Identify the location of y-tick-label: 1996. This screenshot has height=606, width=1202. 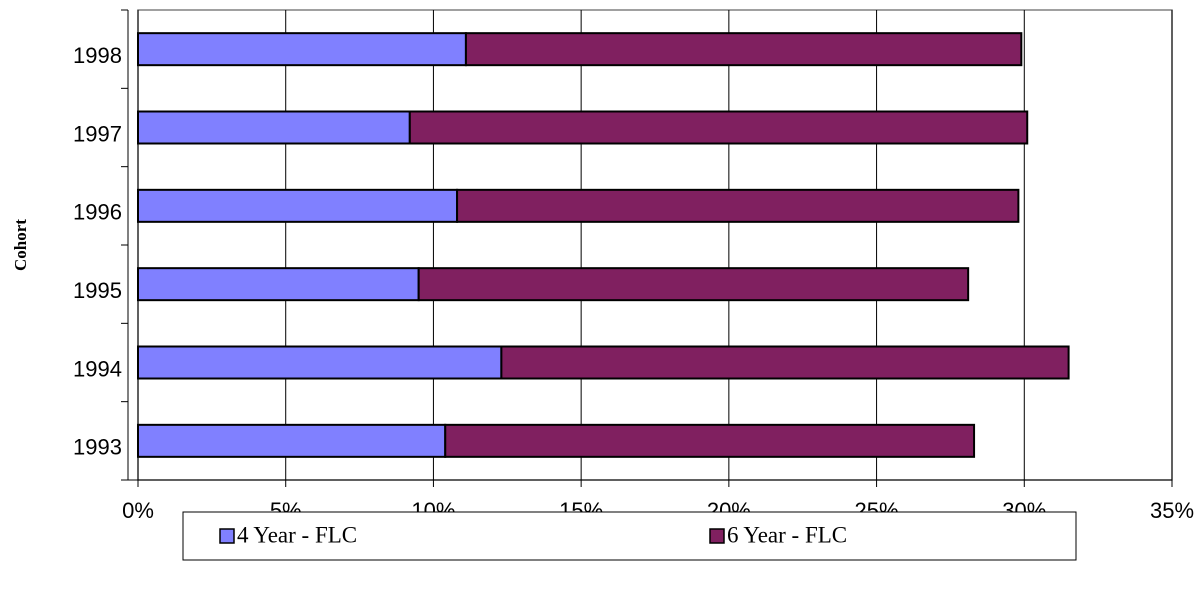
(97, 212).